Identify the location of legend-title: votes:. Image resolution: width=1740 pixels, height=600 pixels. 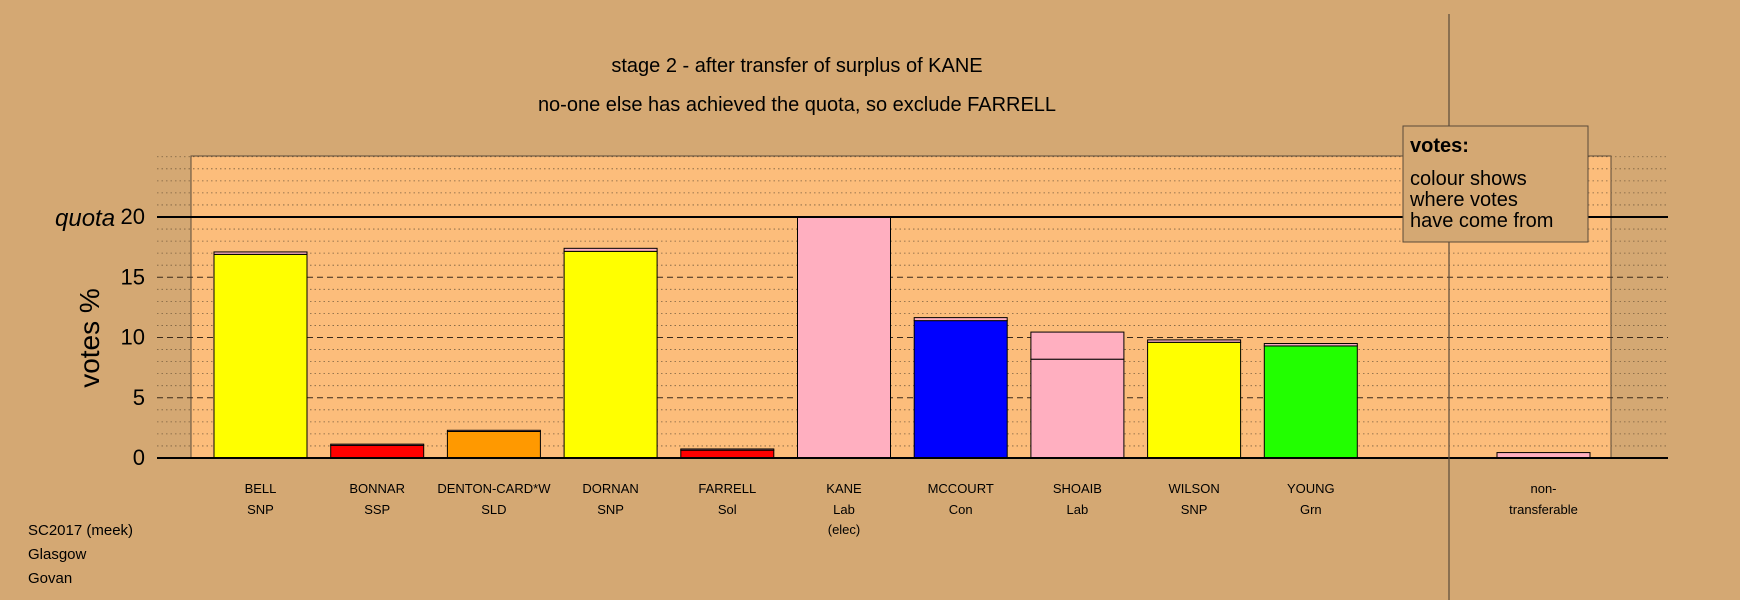
(1439, 146).